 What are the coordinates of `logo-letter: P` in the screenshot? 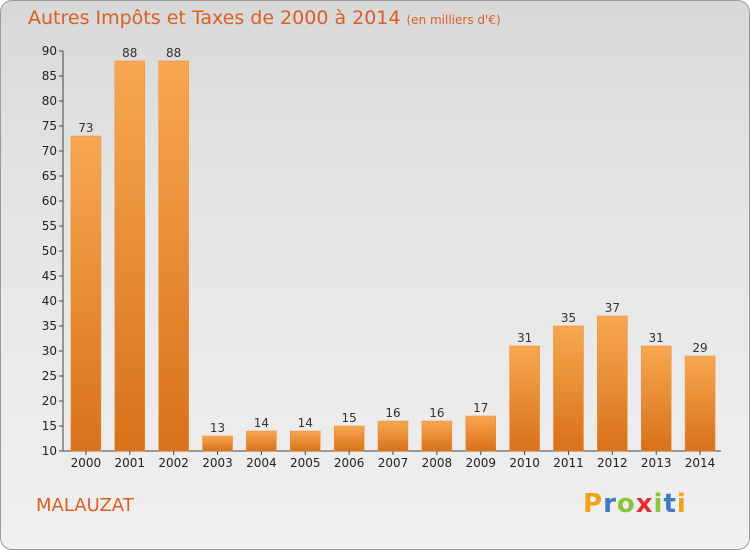 It's located at (593, 504).